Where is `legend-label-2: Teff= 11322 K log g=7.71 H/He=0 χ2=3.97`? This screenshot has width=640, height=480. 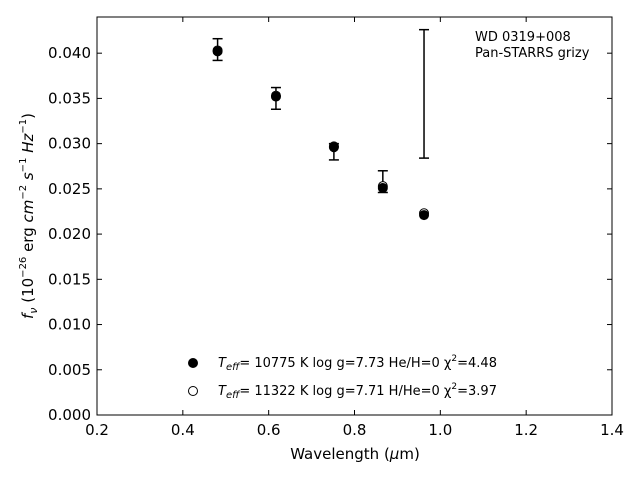 legend-label-2: Teff= 11322 K log g=7.71 H/He=0 χ2=3.97 is located at coordinates (357, 391).